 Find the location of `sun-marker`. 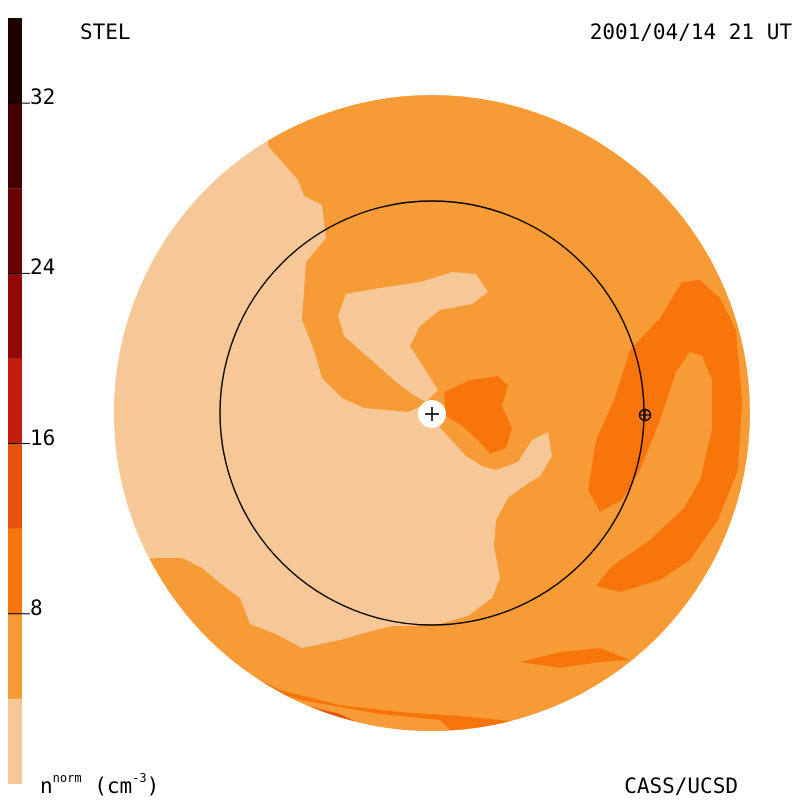

sun-marker is located at coordinates (432, 414).